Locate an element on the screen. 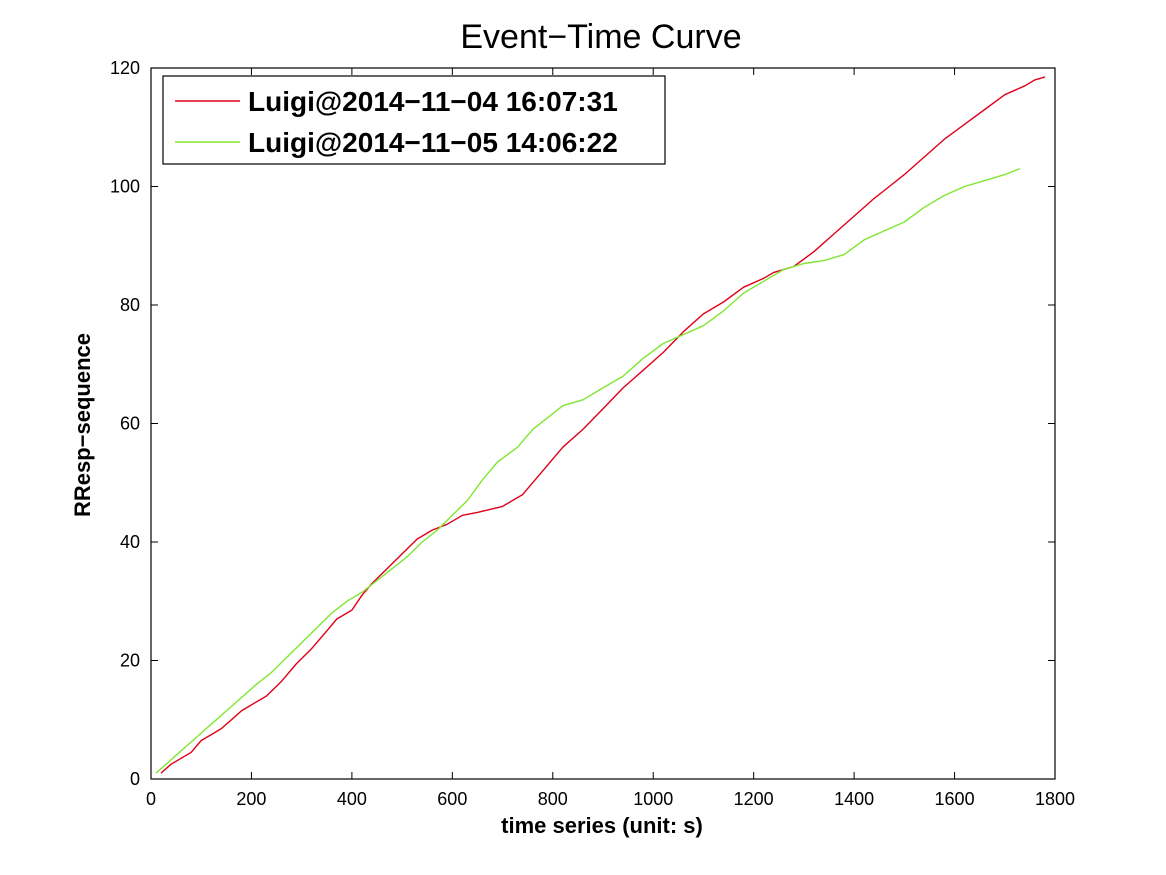 The width and height of the screenshot is (1166, 875). y-tick-label: 80 is located at coordinates (130, 305).